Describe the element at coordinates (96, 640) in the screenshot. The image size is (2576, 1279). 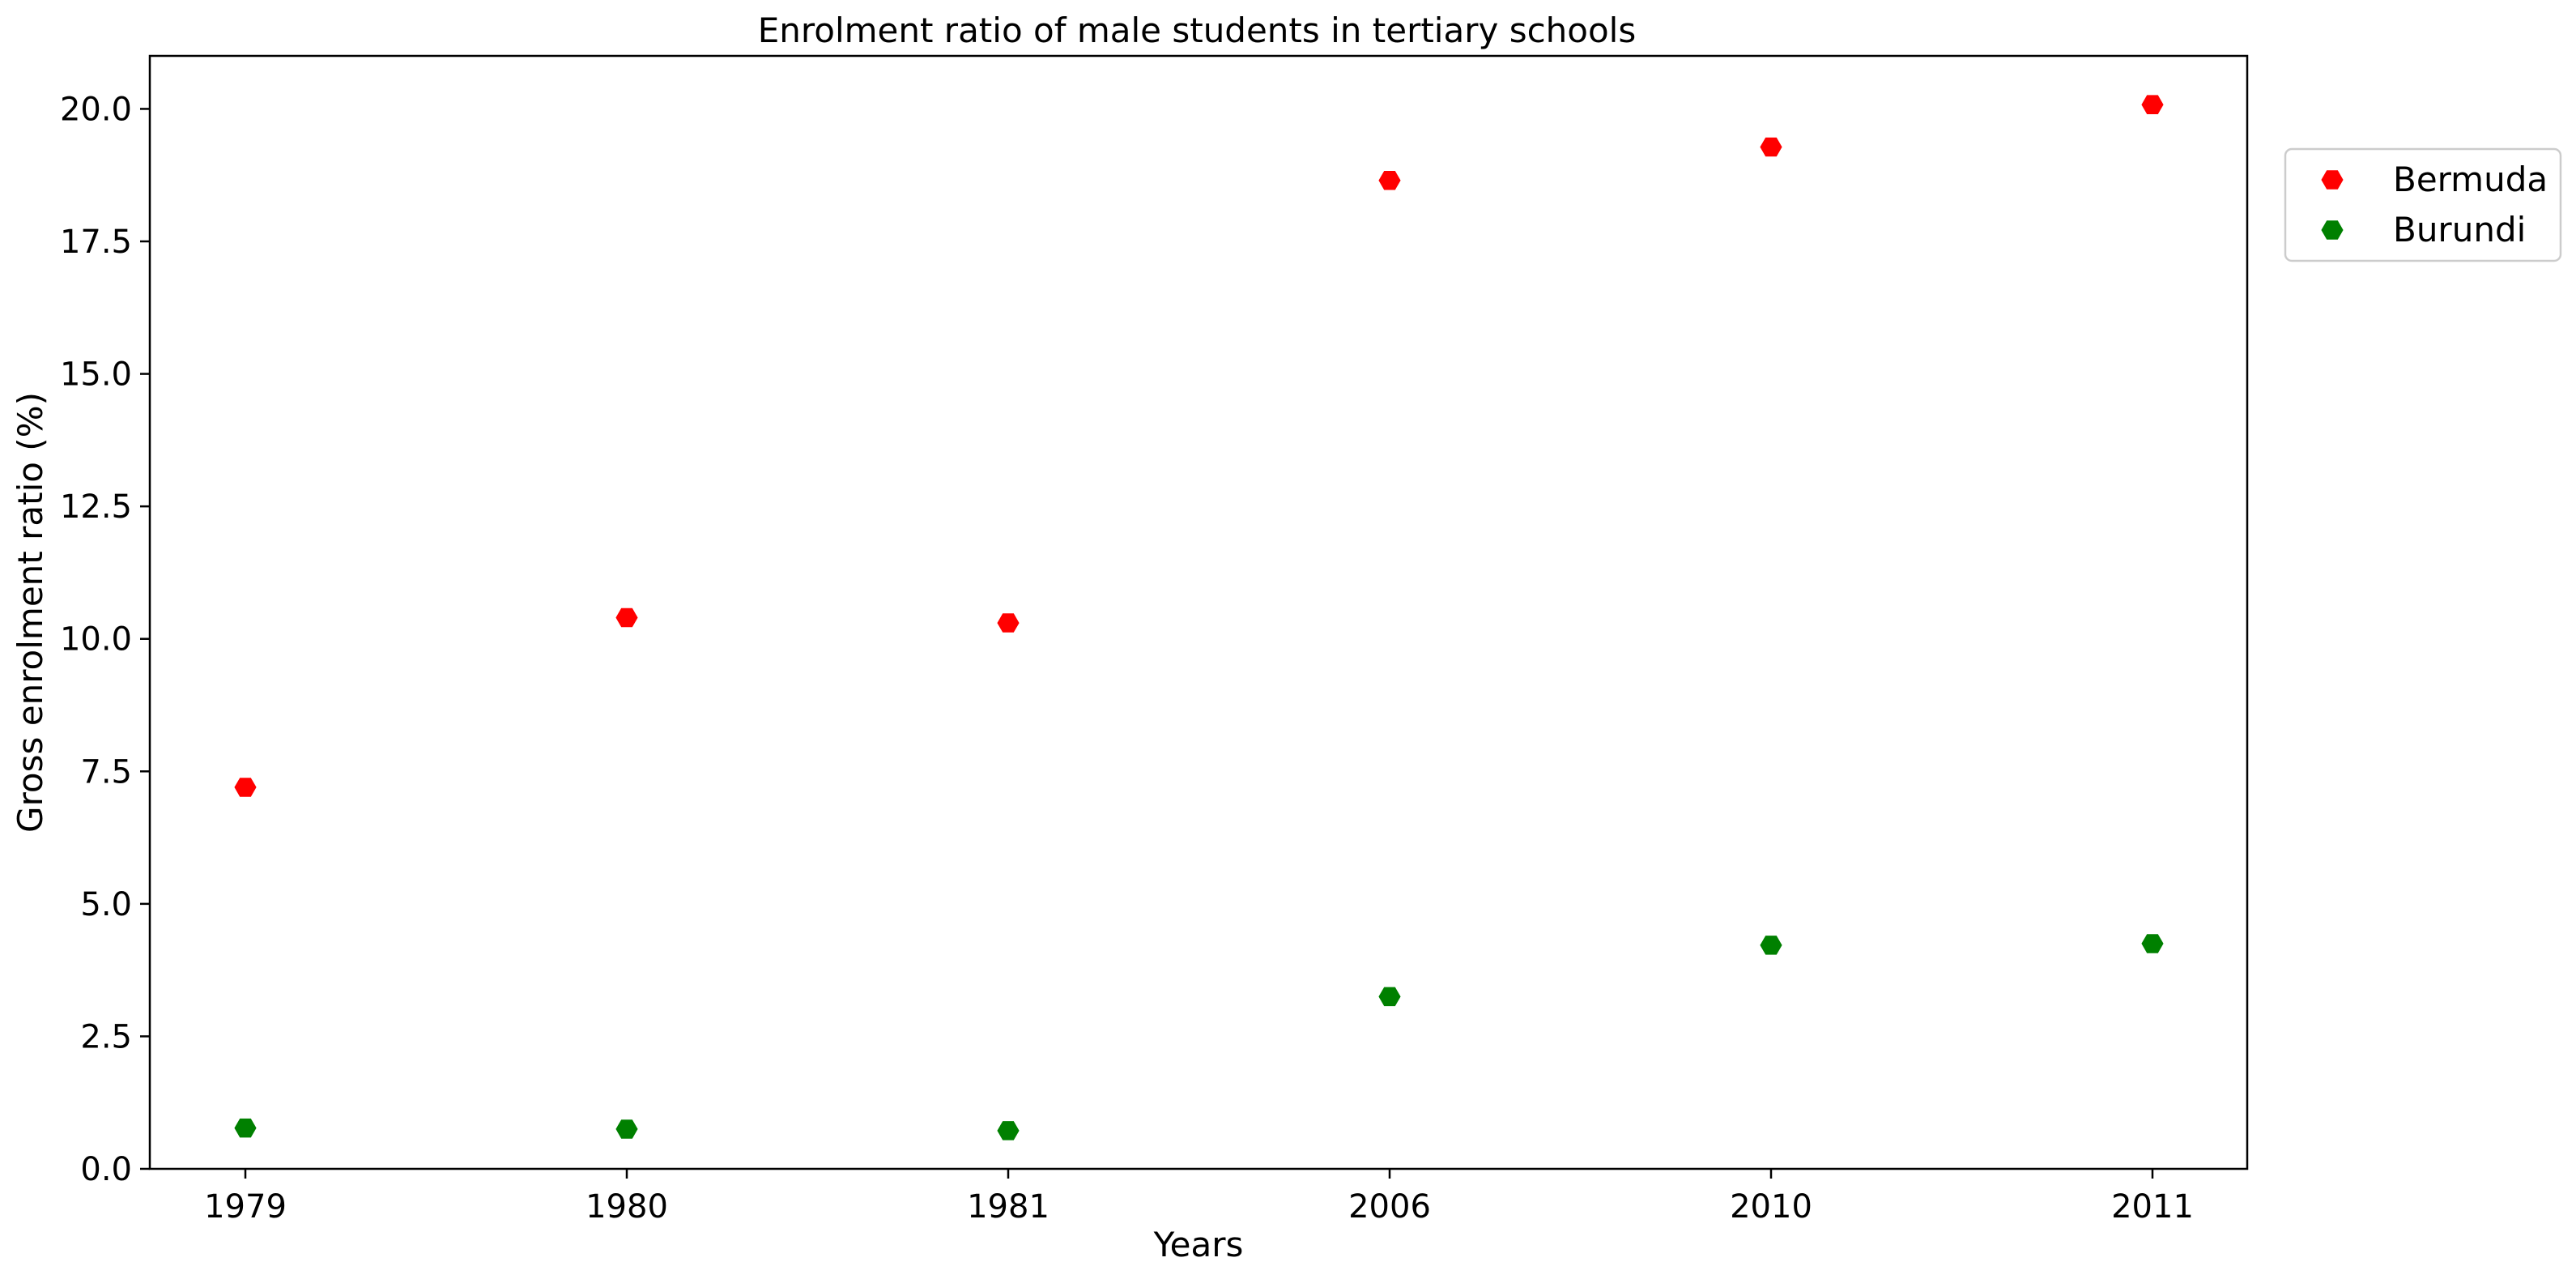
I see `y-tick-label: 10.0` at that location.